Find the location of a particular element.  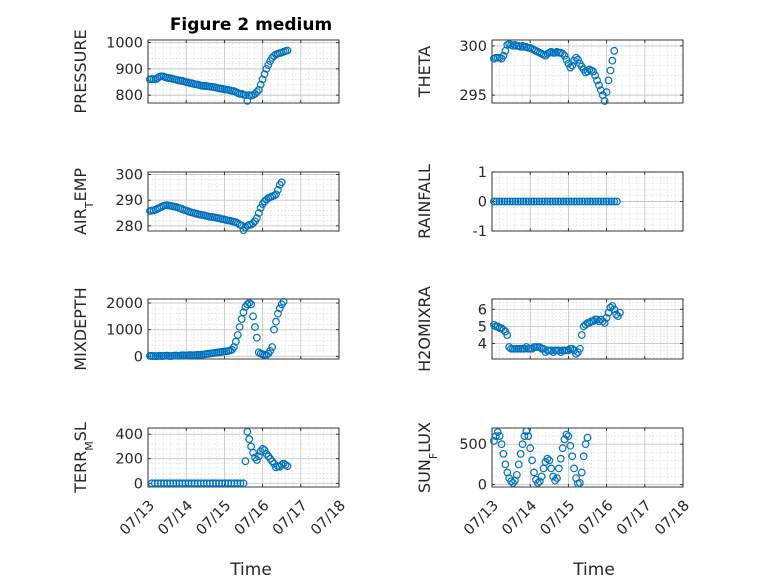

panel-5: 0 1000 2000 MIXDEPTH is located at coordinates (205, 329).